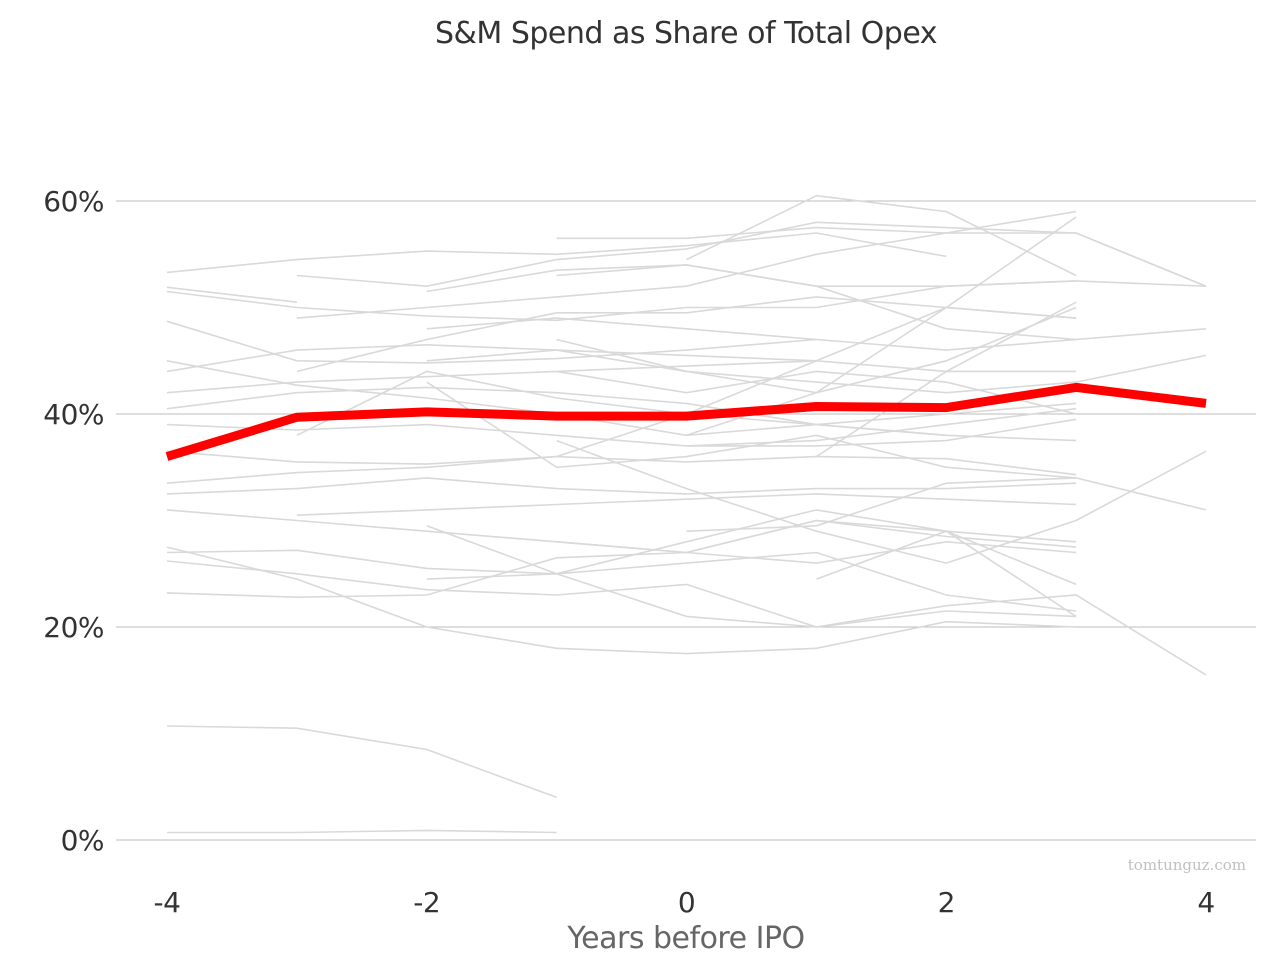 Image resolution: width=1280 pixels, height=960 pixels. What do you see at coordinates (426, 902) in the screenshot?
I see `x-tick-label: -2` at bounding box center [426, 902].